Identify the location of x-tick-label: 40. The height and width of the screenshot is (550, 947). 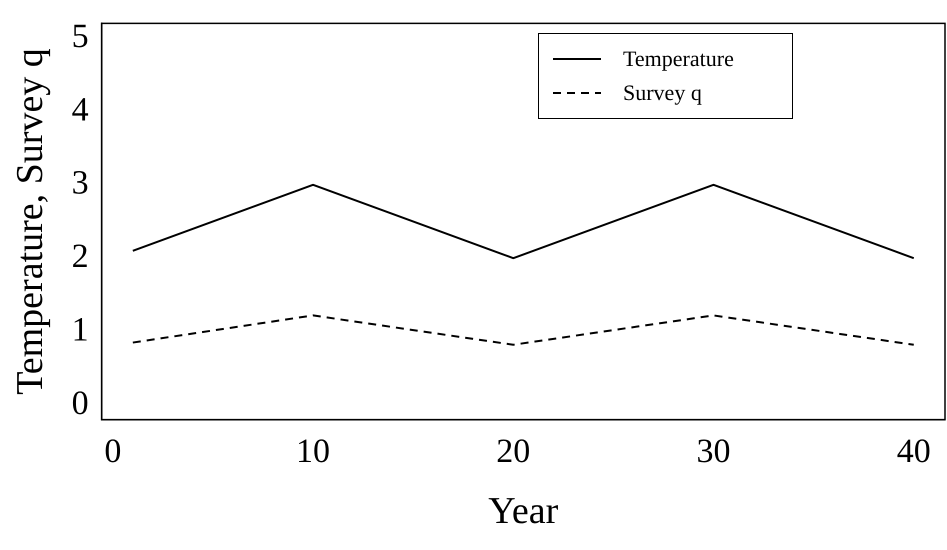
(913, 451).